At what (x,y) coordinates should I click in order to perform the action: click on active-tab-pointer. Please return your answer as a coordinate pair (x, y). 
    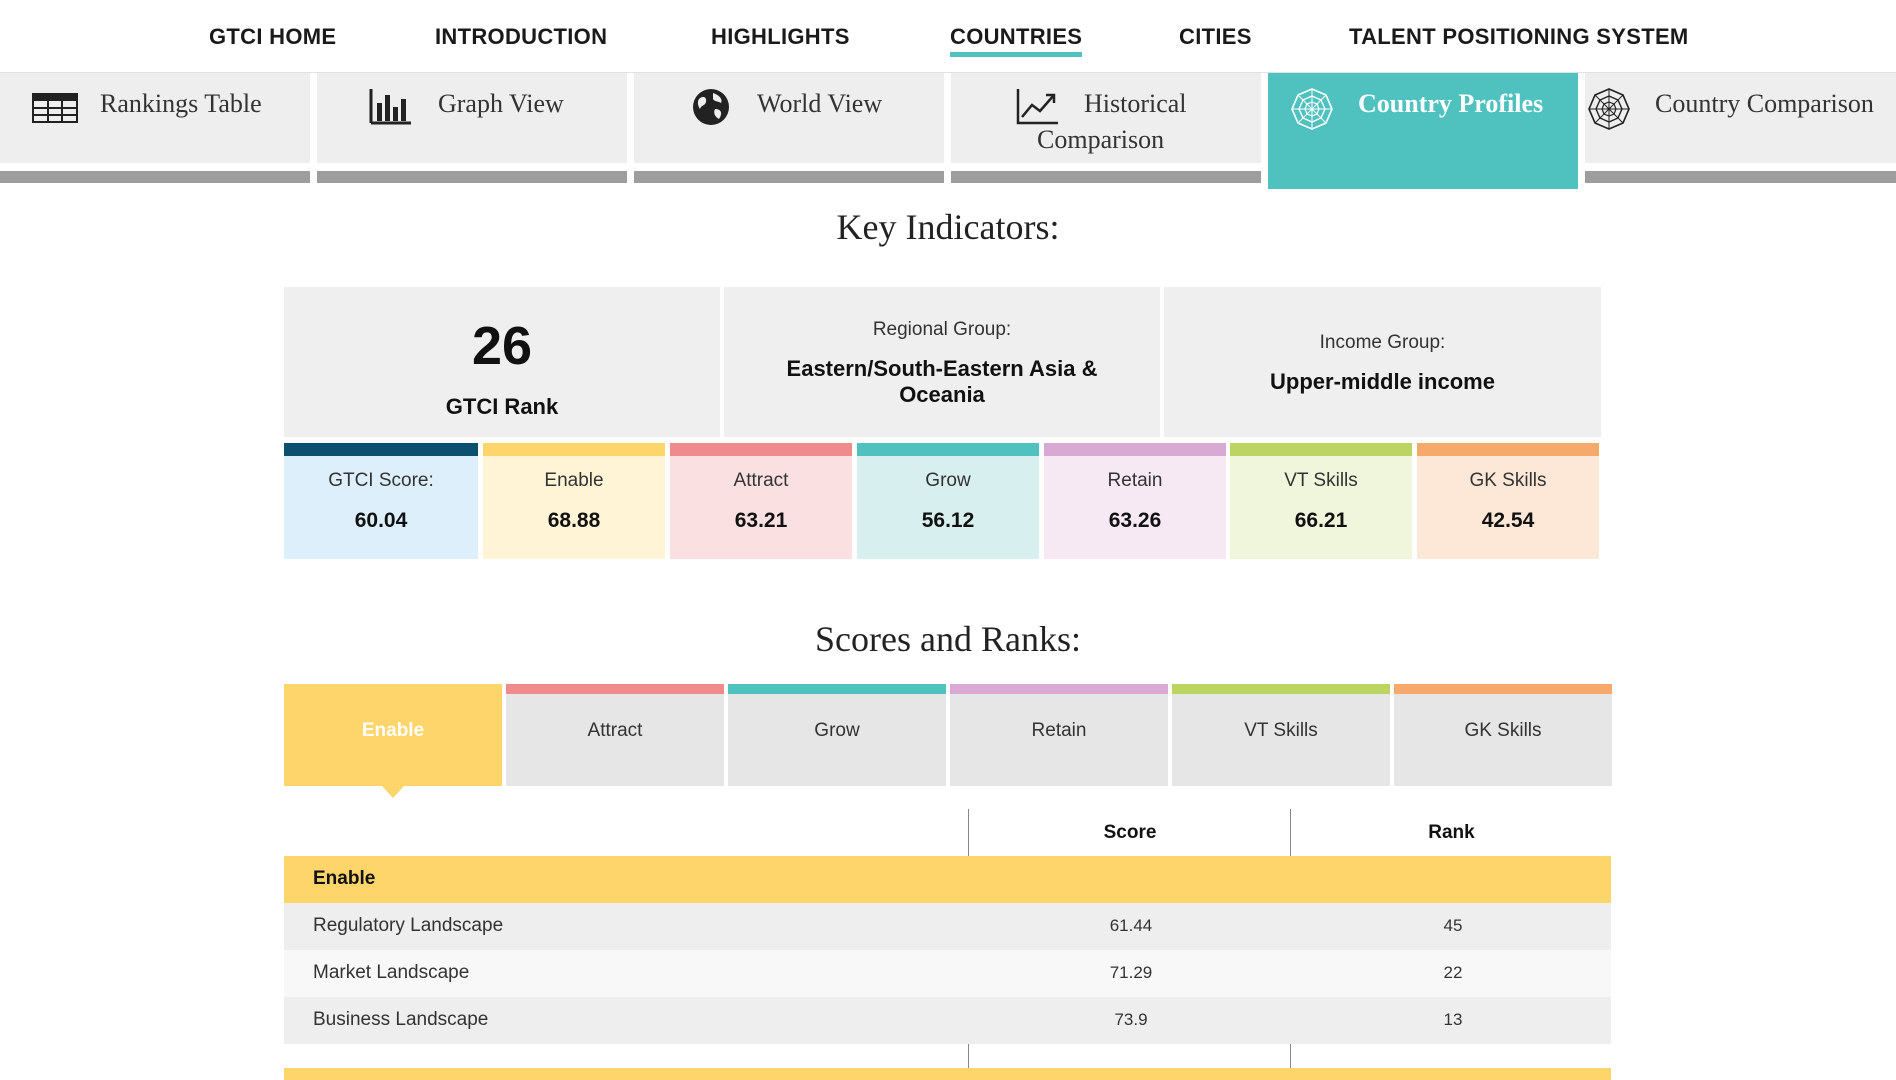
    Looking at the image, I should click on (393, 792).